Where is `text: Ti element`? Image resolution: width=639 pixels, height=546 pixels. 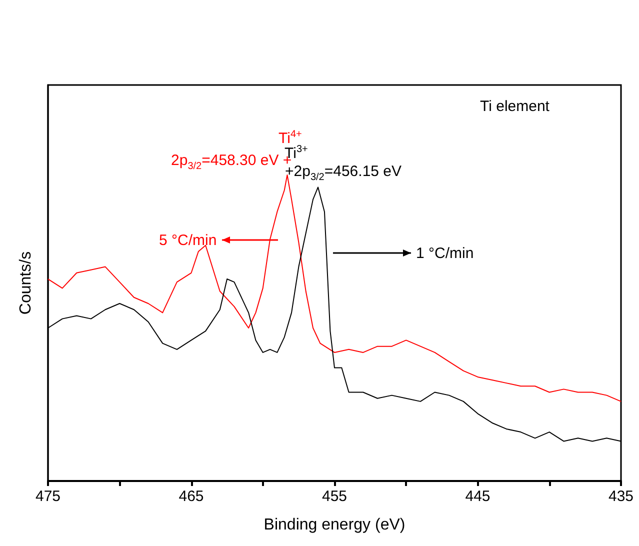
text: Ti element is located at coordinates (515, 106).